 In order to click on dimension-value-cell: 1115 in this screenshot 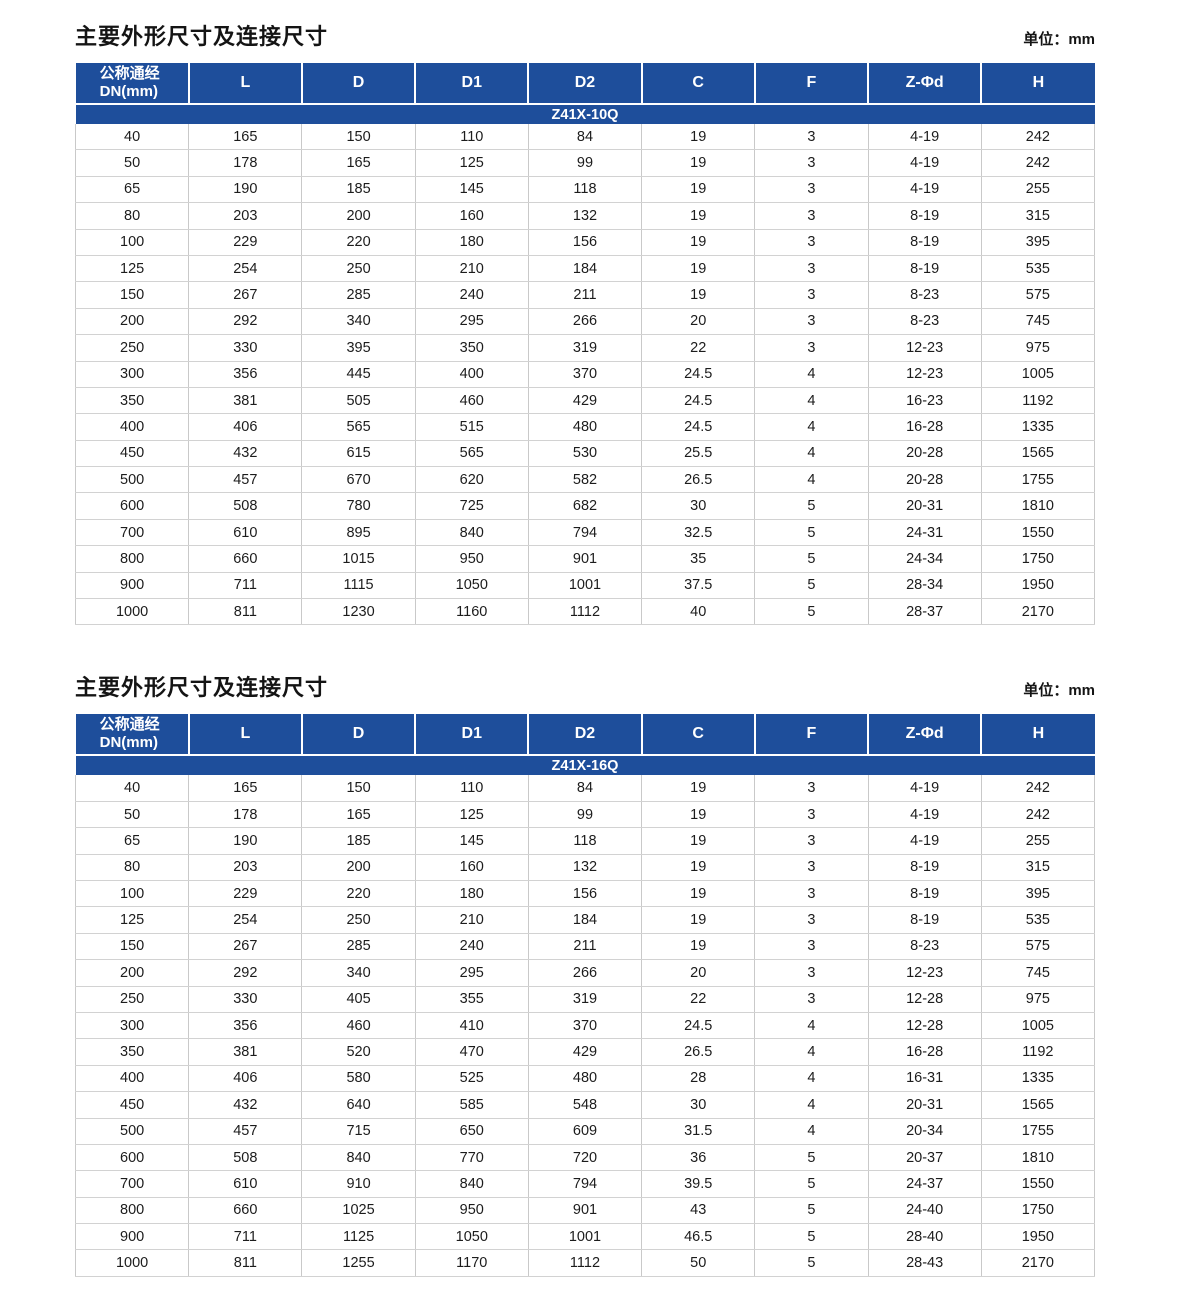, I will do `click(358, 586)`.